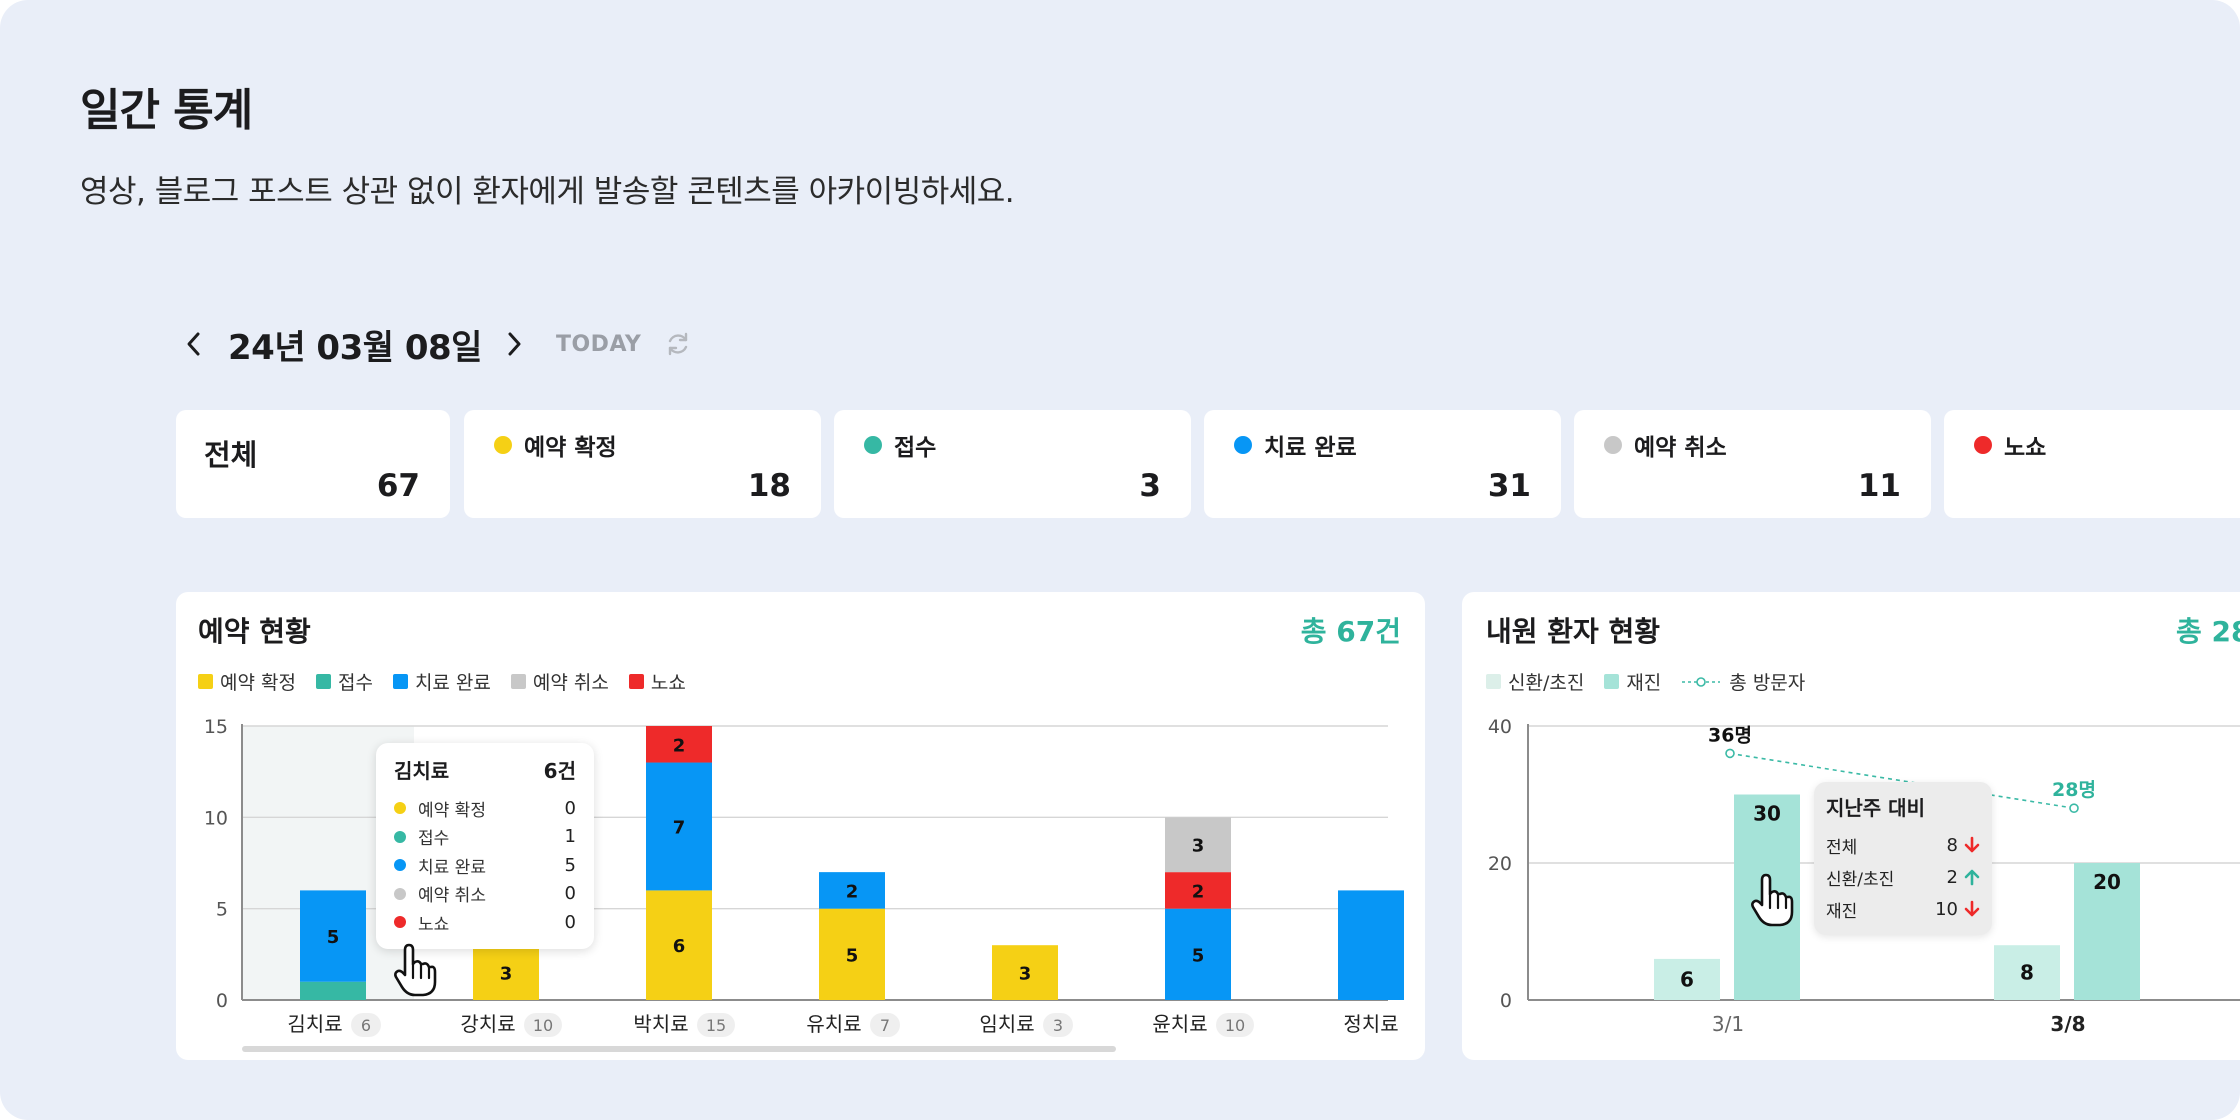  What do you see at coordinates (1535, 681) in the screenshot?
I see `legend-item: 신환/초진` at bounding box center [1535, 681].